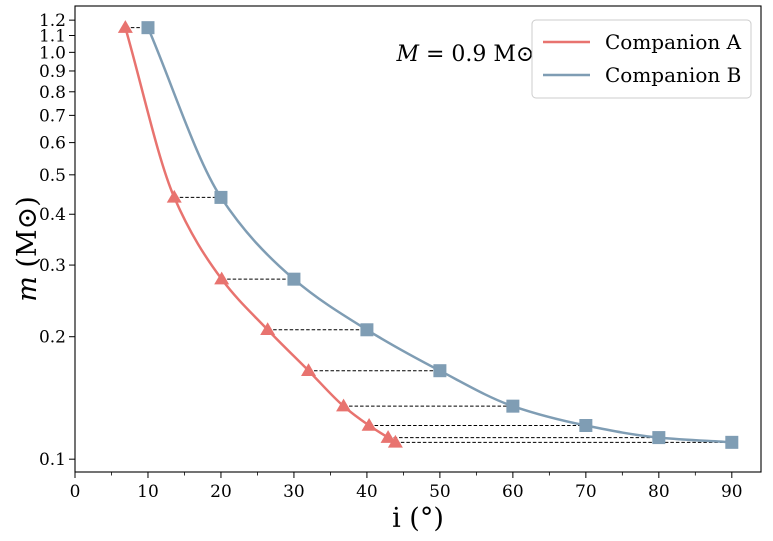 The width and height of the screenshot is (773, 541). What do you see at coordinates (52, 116) in the screenshot?
I see `y-tick-label: 0.7` at bounding box center [52, 116].